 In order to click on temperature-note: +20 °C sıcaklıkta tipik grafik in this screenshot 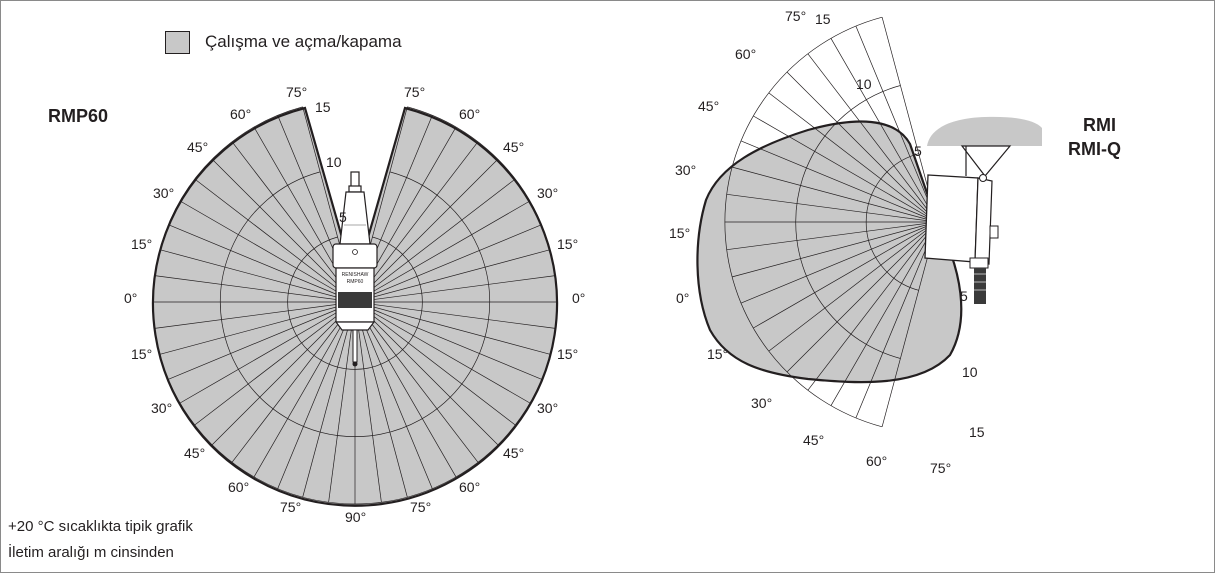, I will do `click(100, 526)`.